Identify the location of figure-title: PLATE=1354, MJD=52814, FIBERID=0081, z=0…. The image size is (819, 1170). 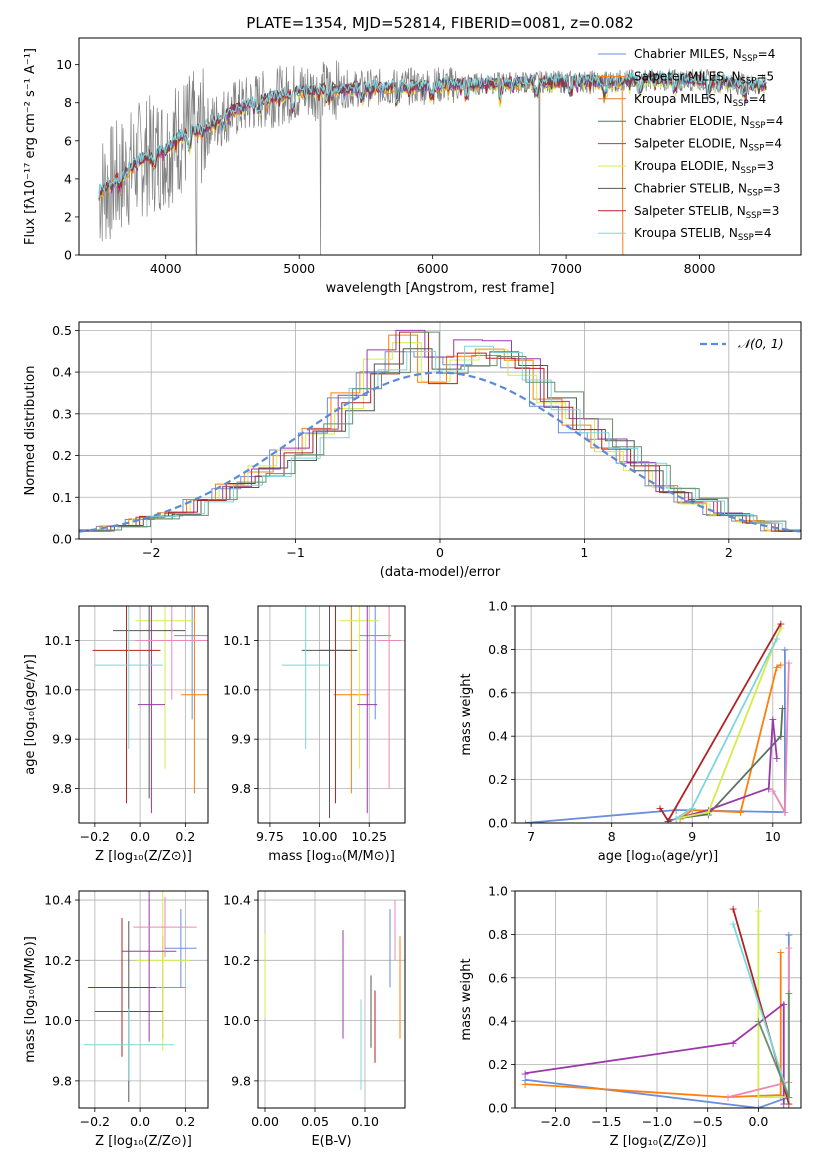
(439, 23).